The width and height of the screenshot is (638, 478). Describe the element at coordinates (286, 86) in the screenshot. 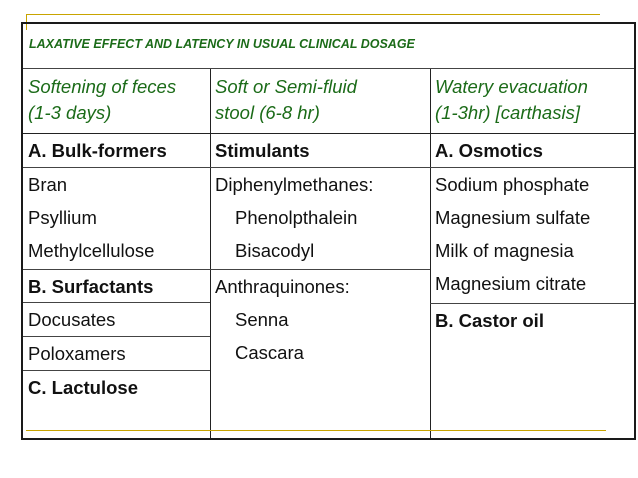

I see `header-line: Soft or Semi-fluid` at that location.